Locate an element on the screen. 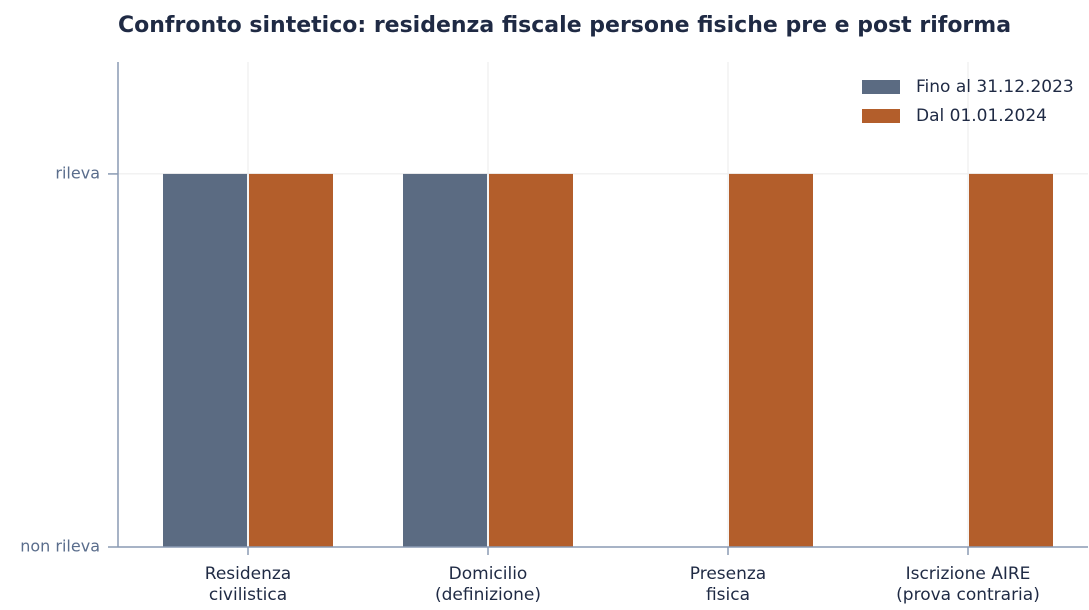  x-tick-label: Presenza fisica is located at coordinates (728, 584).